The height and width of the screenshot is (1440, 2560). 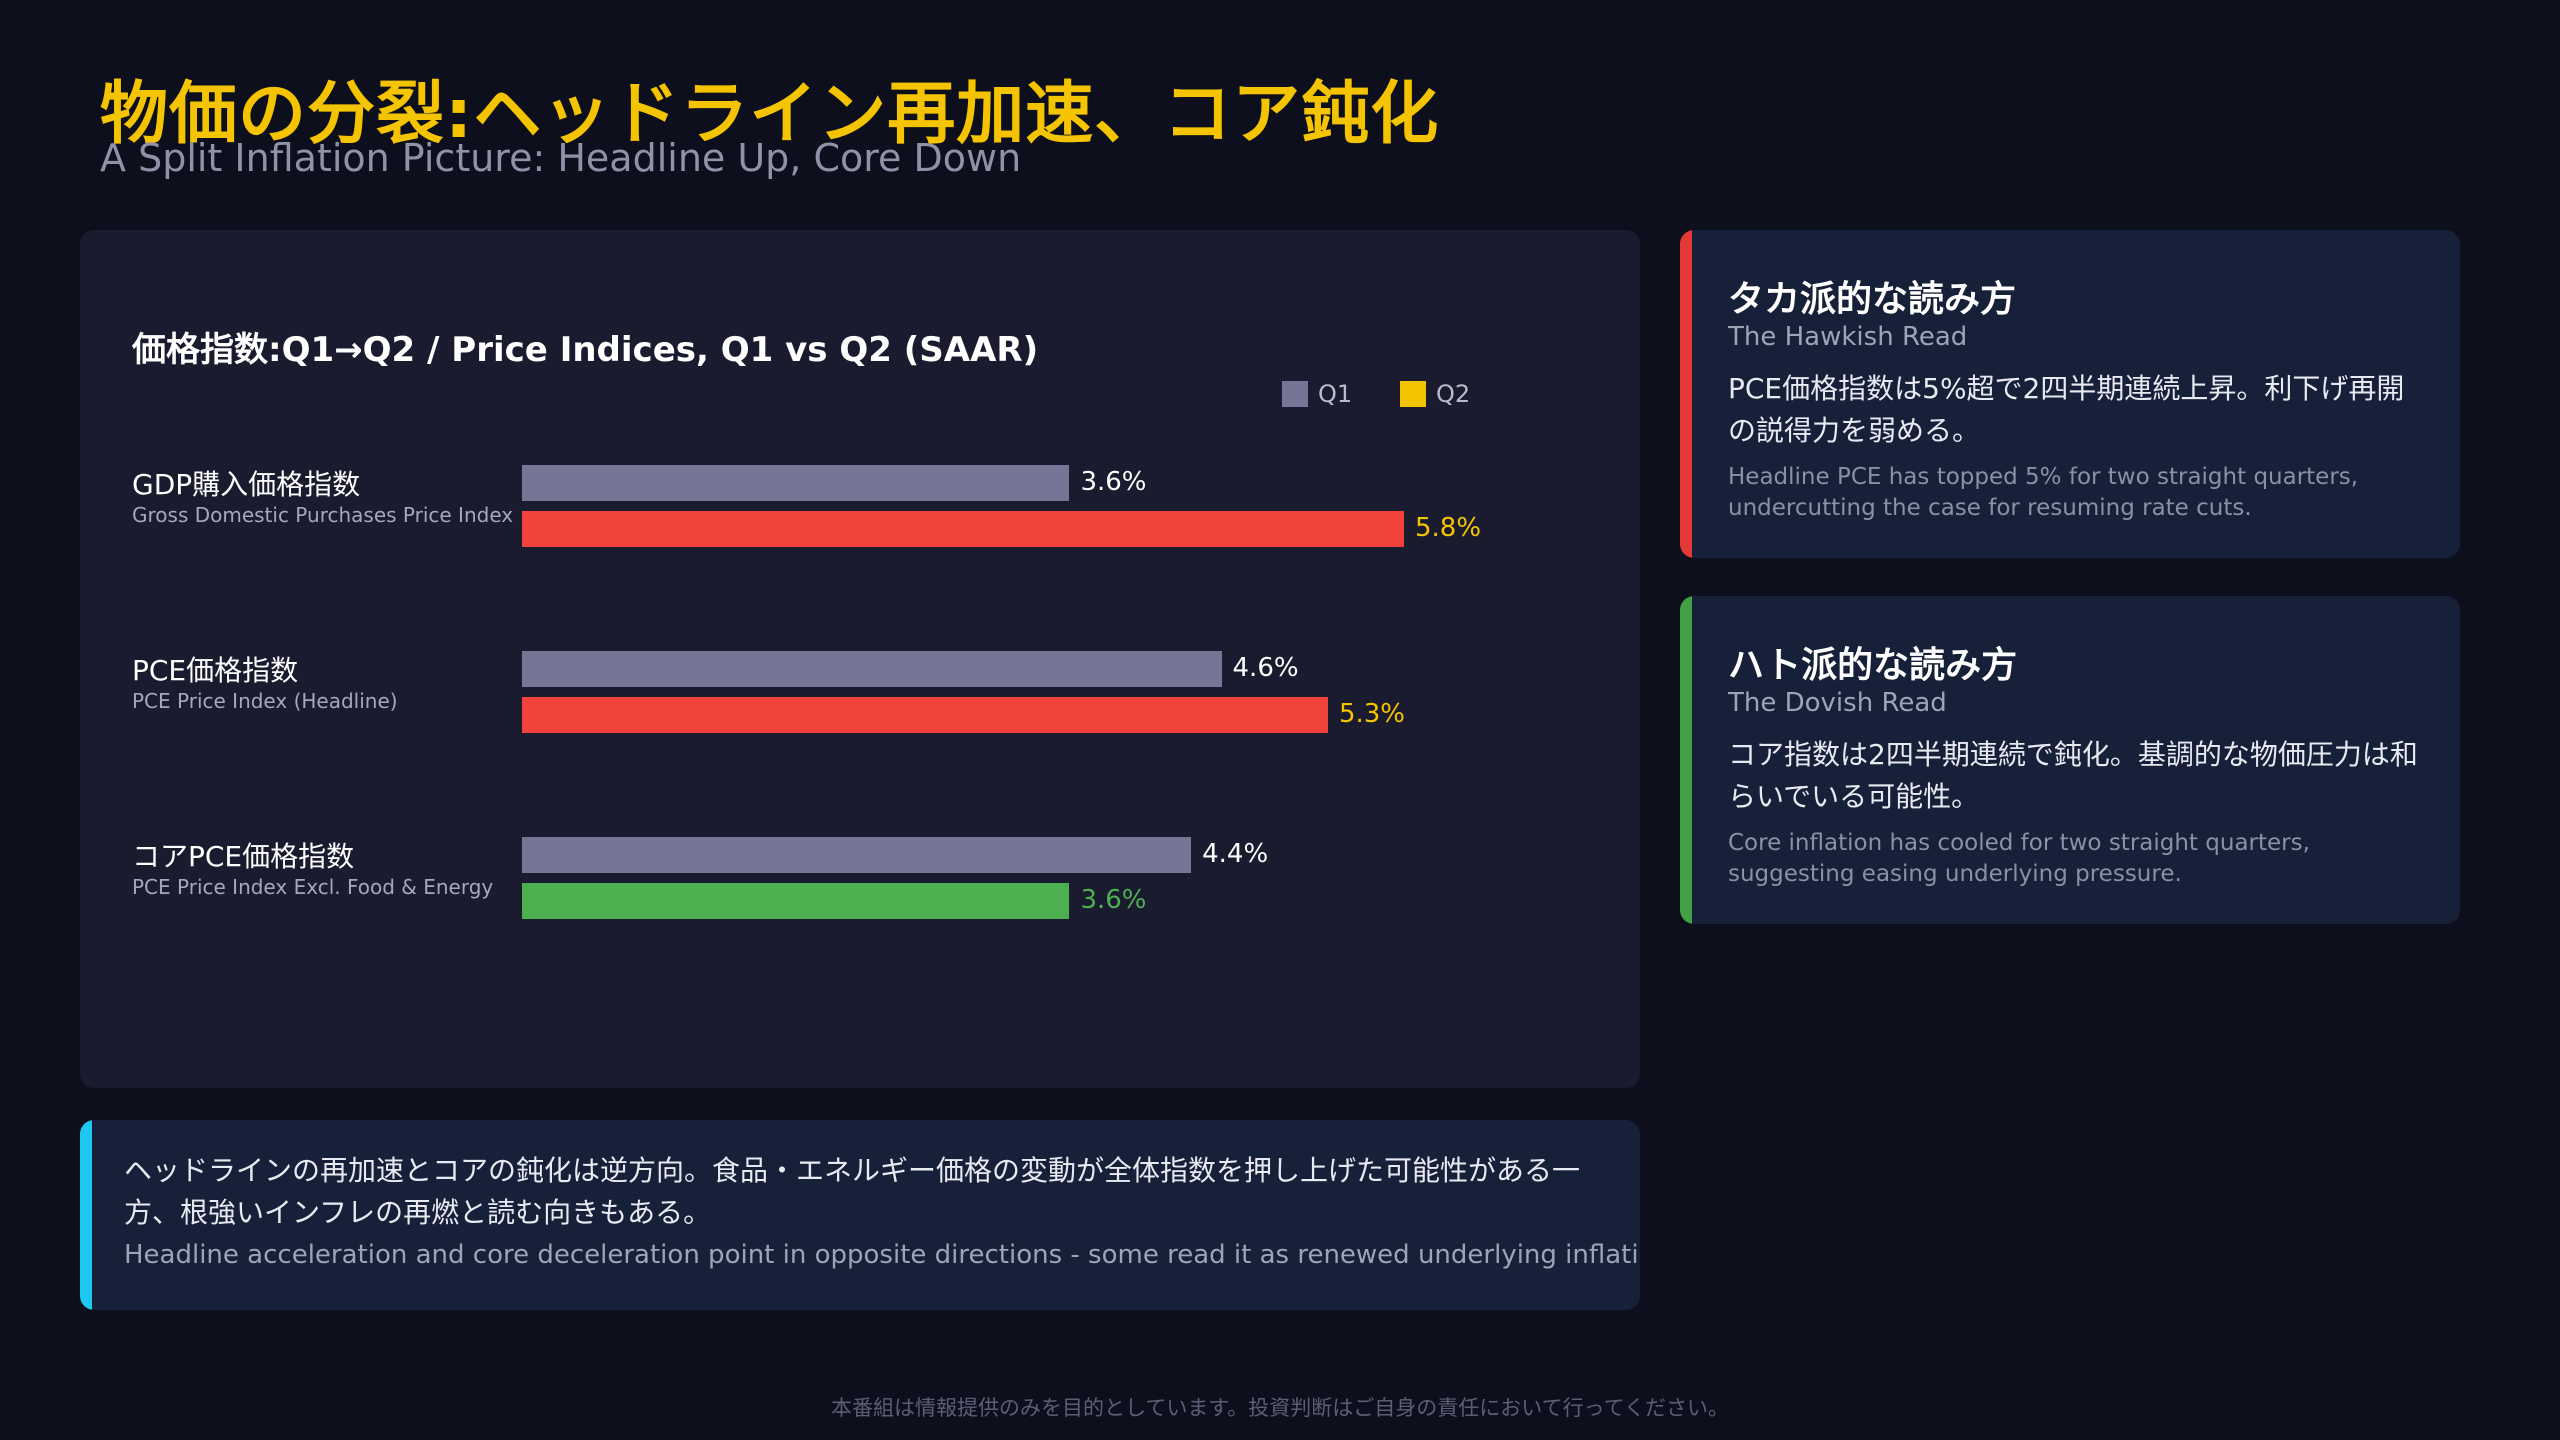 I want to click on note-accent-bar, so click(x=86, y=1215).